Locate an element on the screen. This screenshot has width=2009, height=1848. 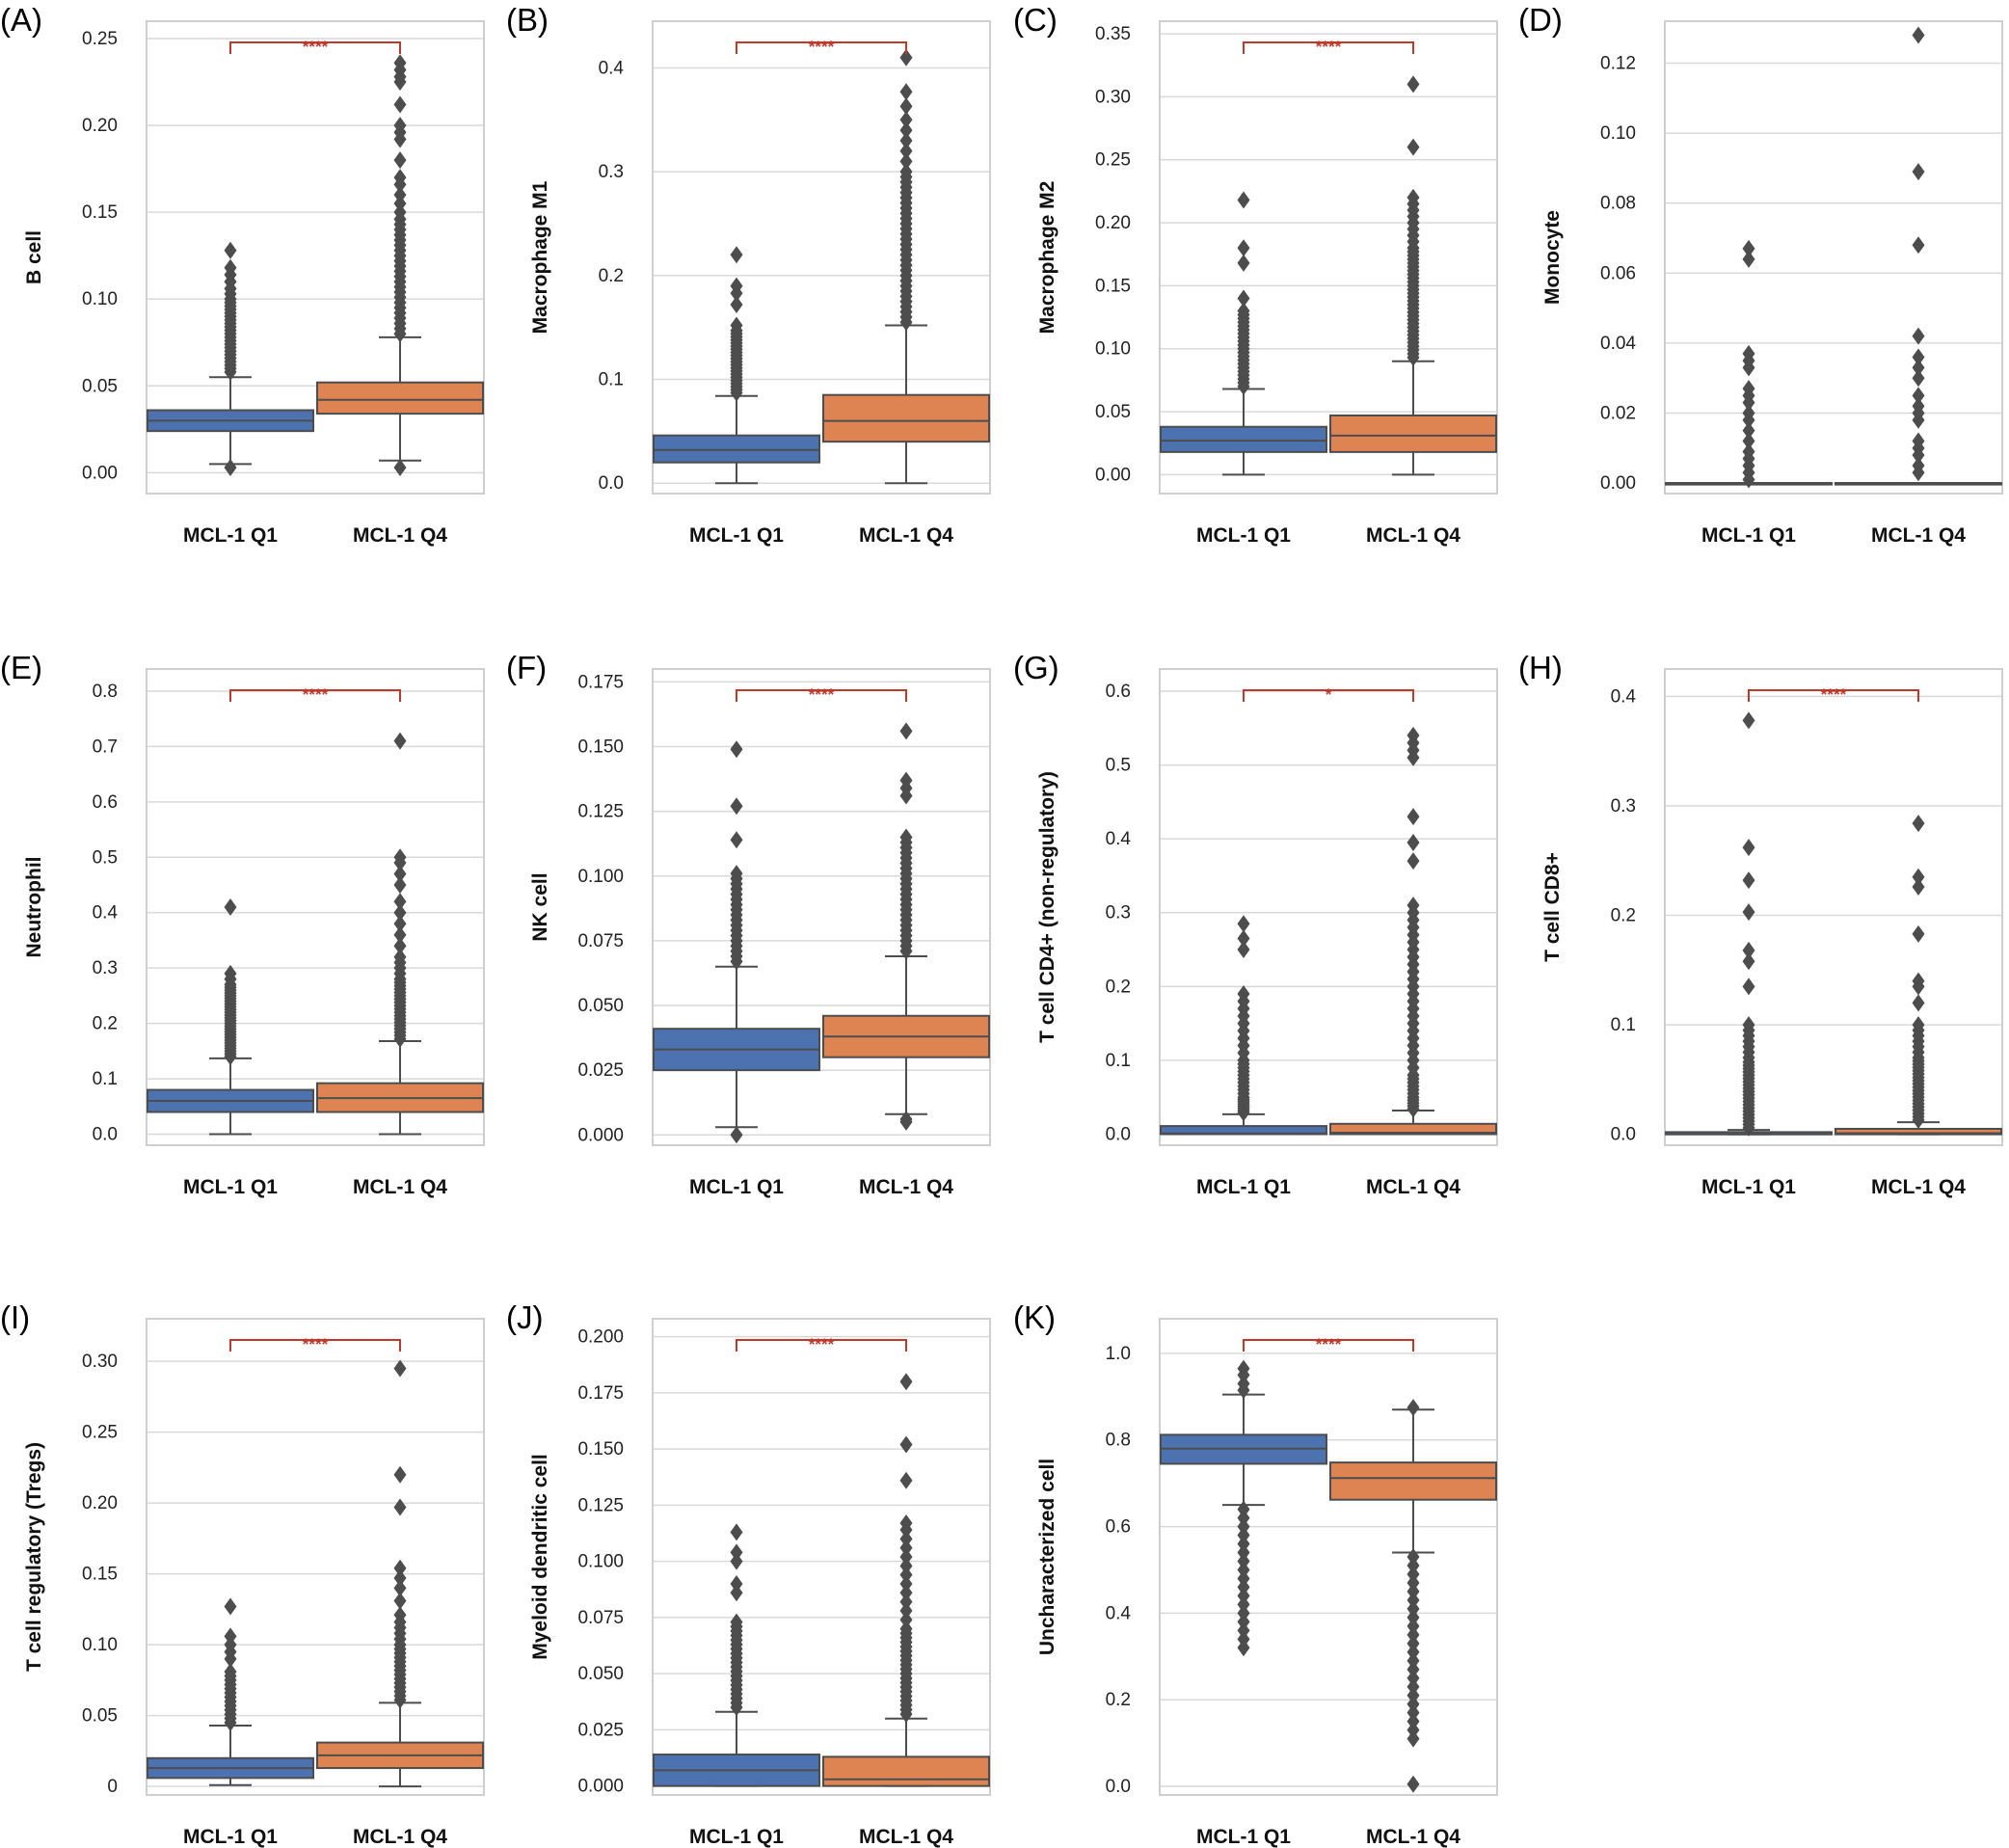
y-tick-label: 0.05 is located at coordinates (100, 1717).